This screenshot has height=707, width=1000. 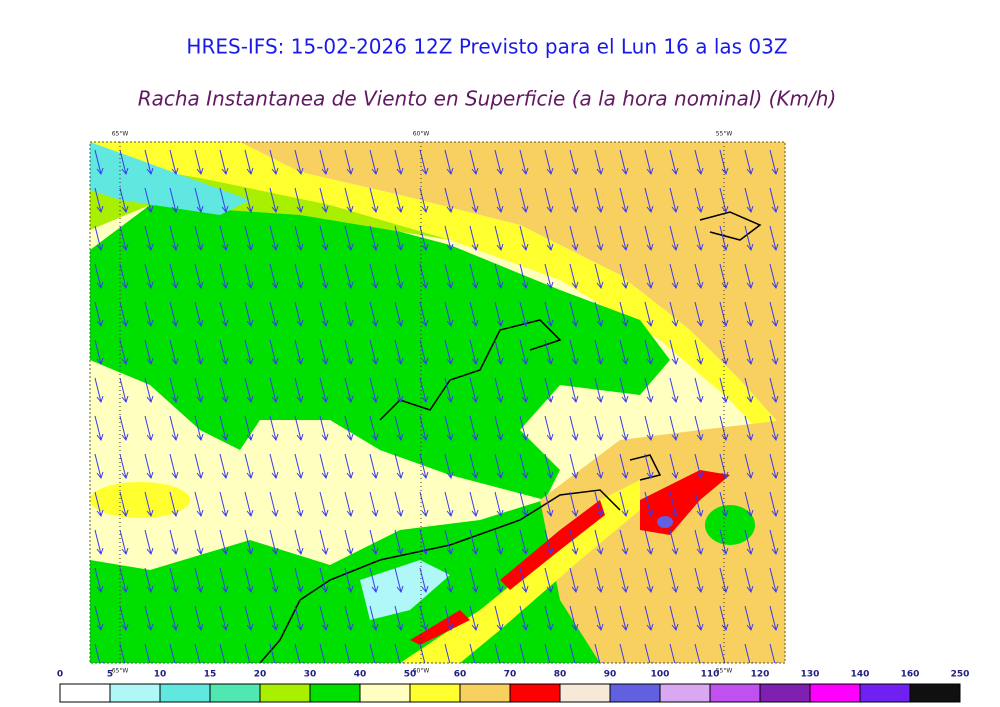 I want to click on colorbar-label: 80, so click(x=560, y=675).